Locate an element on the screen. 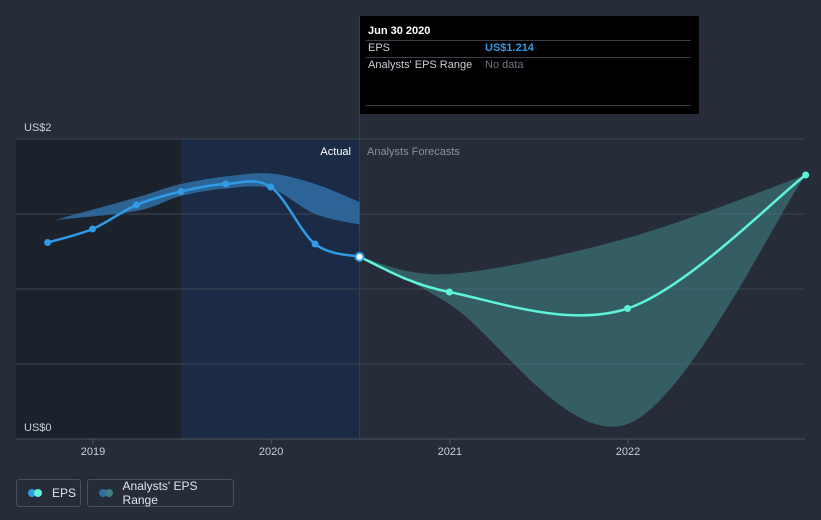 The height and width of the screenshot is (520, 821). region-label-actual: Actual is located at coordinates (335, 152).